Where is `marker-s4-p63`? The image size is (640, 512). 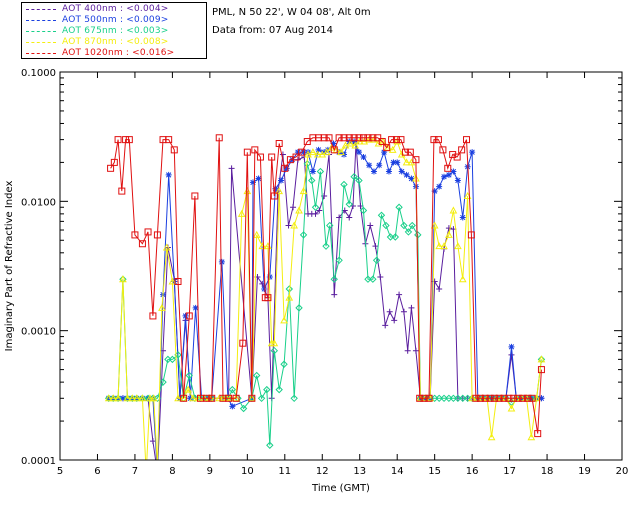 marker-s4-p63 is located at coordinates (424, 398).